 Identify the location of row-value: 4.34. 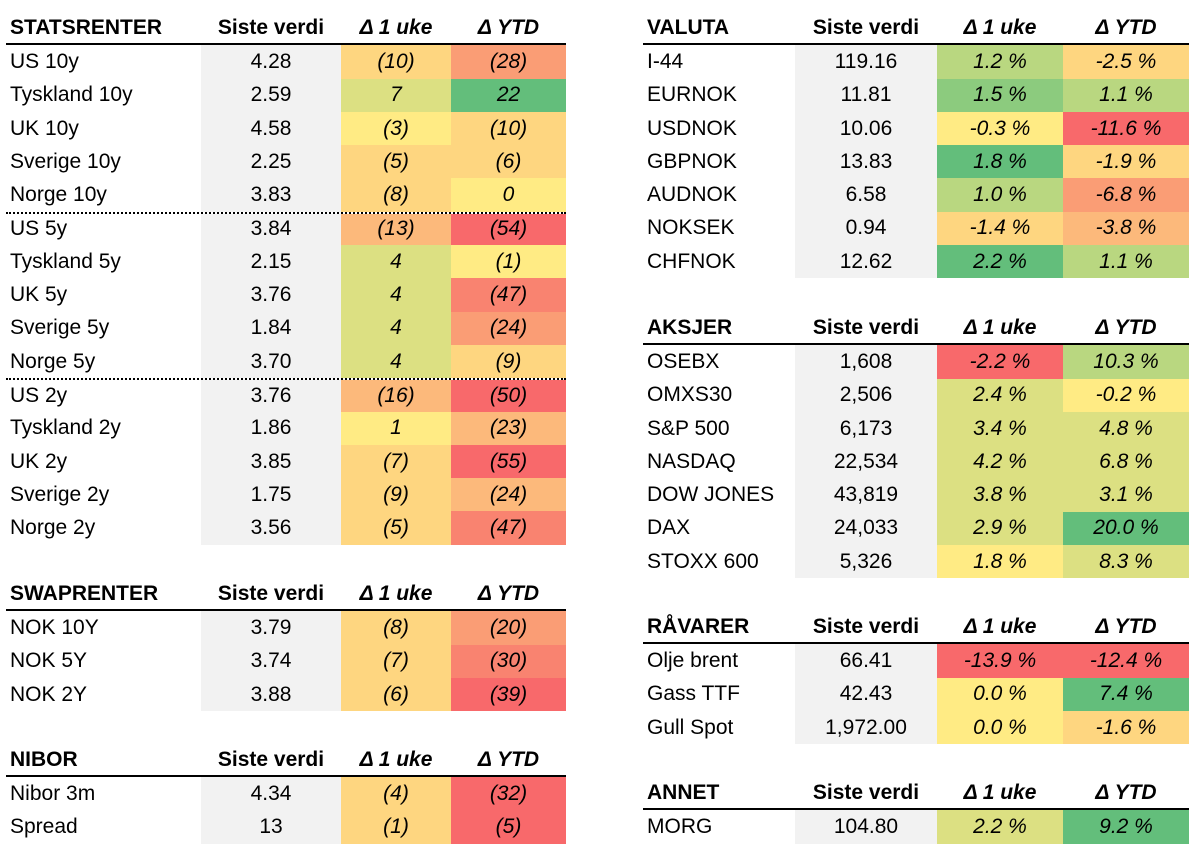
(271, 794).